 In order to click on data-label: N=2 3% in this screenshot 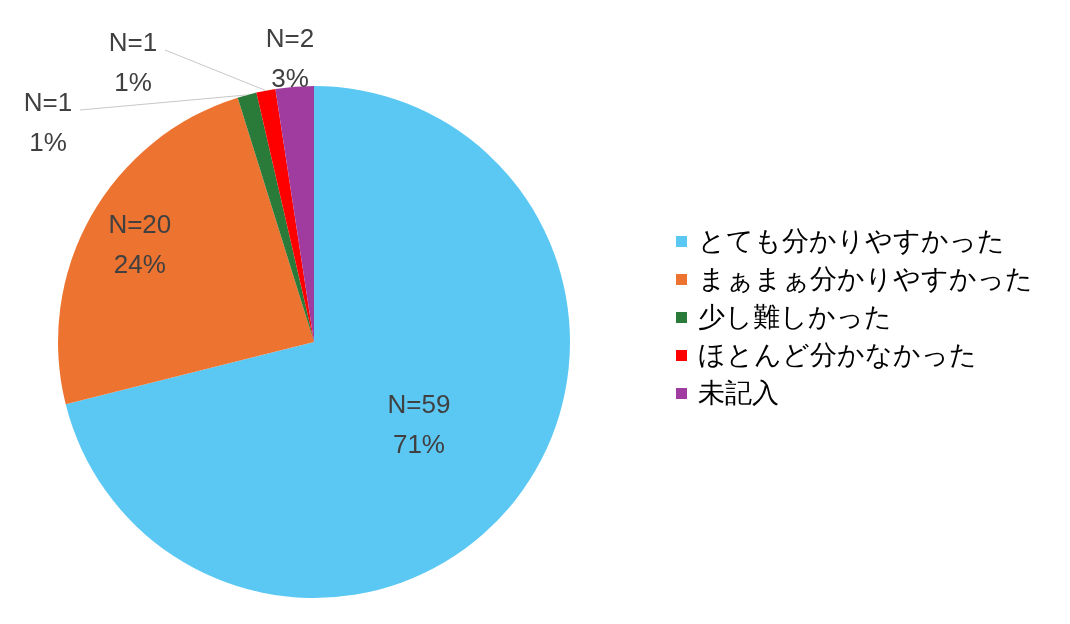, I will do `click(290, 58)`.